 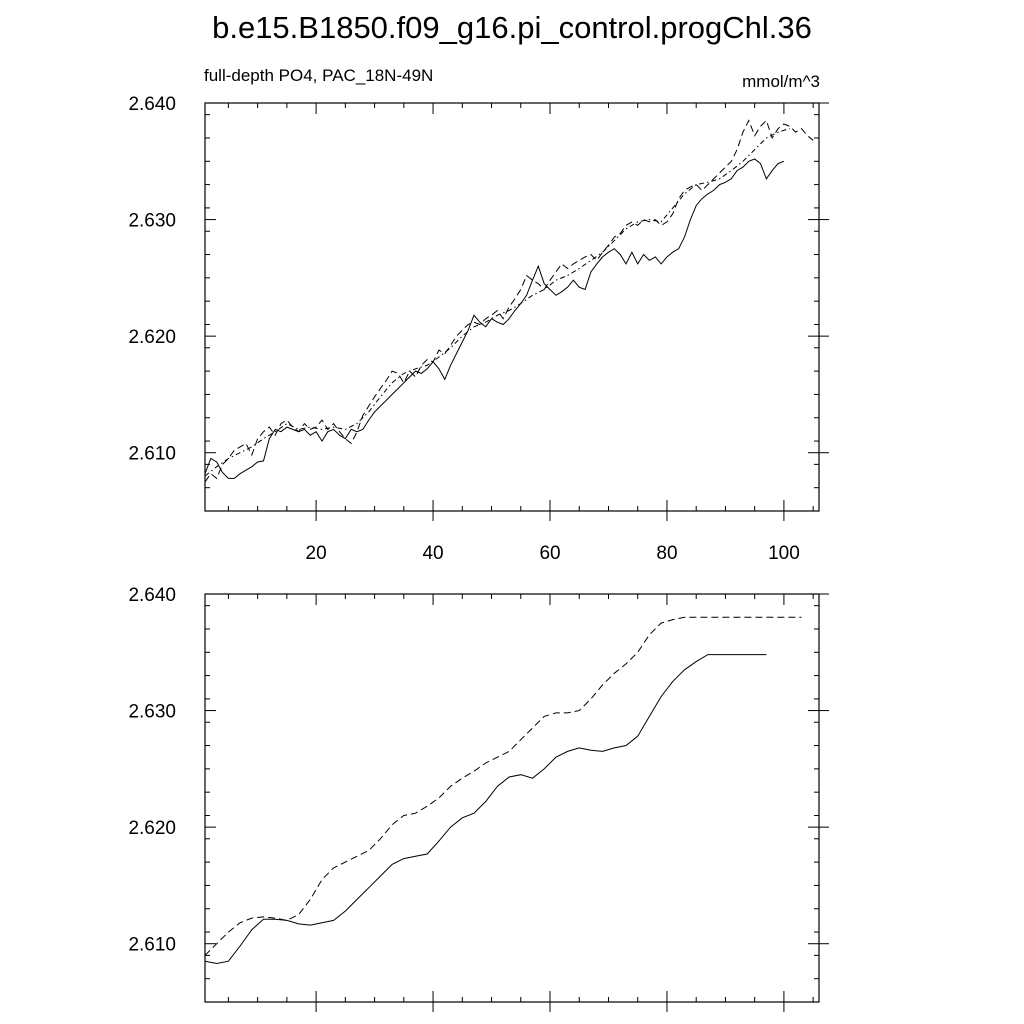 I want to click on top-panel-units: mmol/m^3, so click(x=781, y=81).